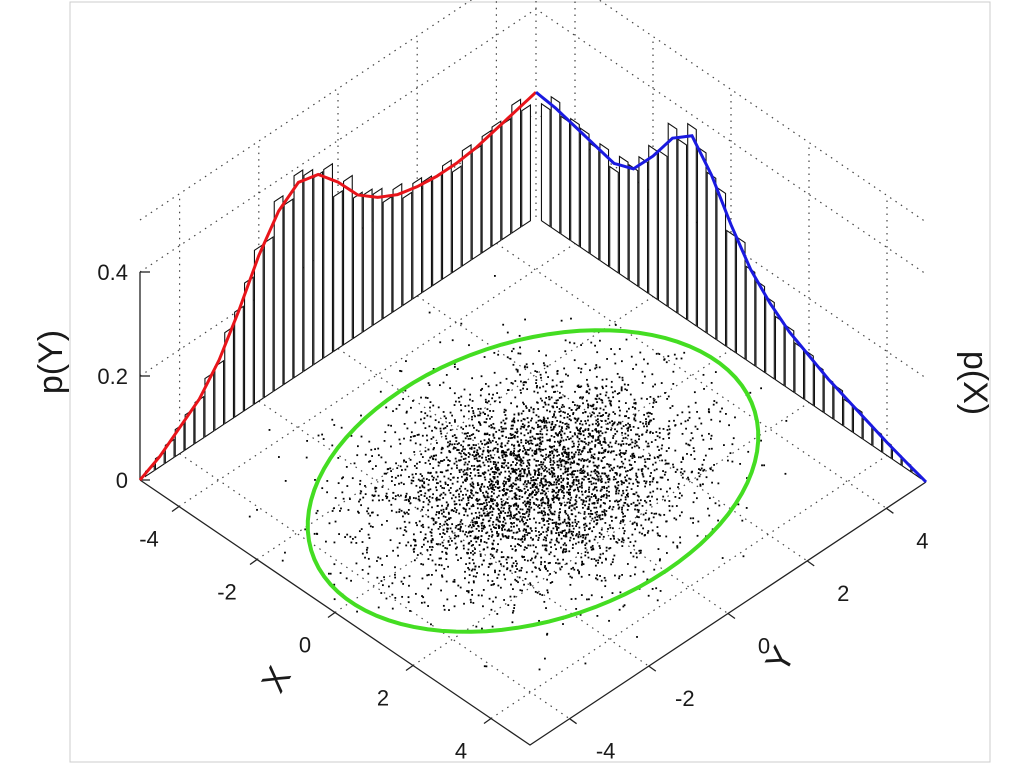  What do you see at coordinates (652, 668) in the screenshot?
I see `y-tick-mark` at bounding box center [652, 668].